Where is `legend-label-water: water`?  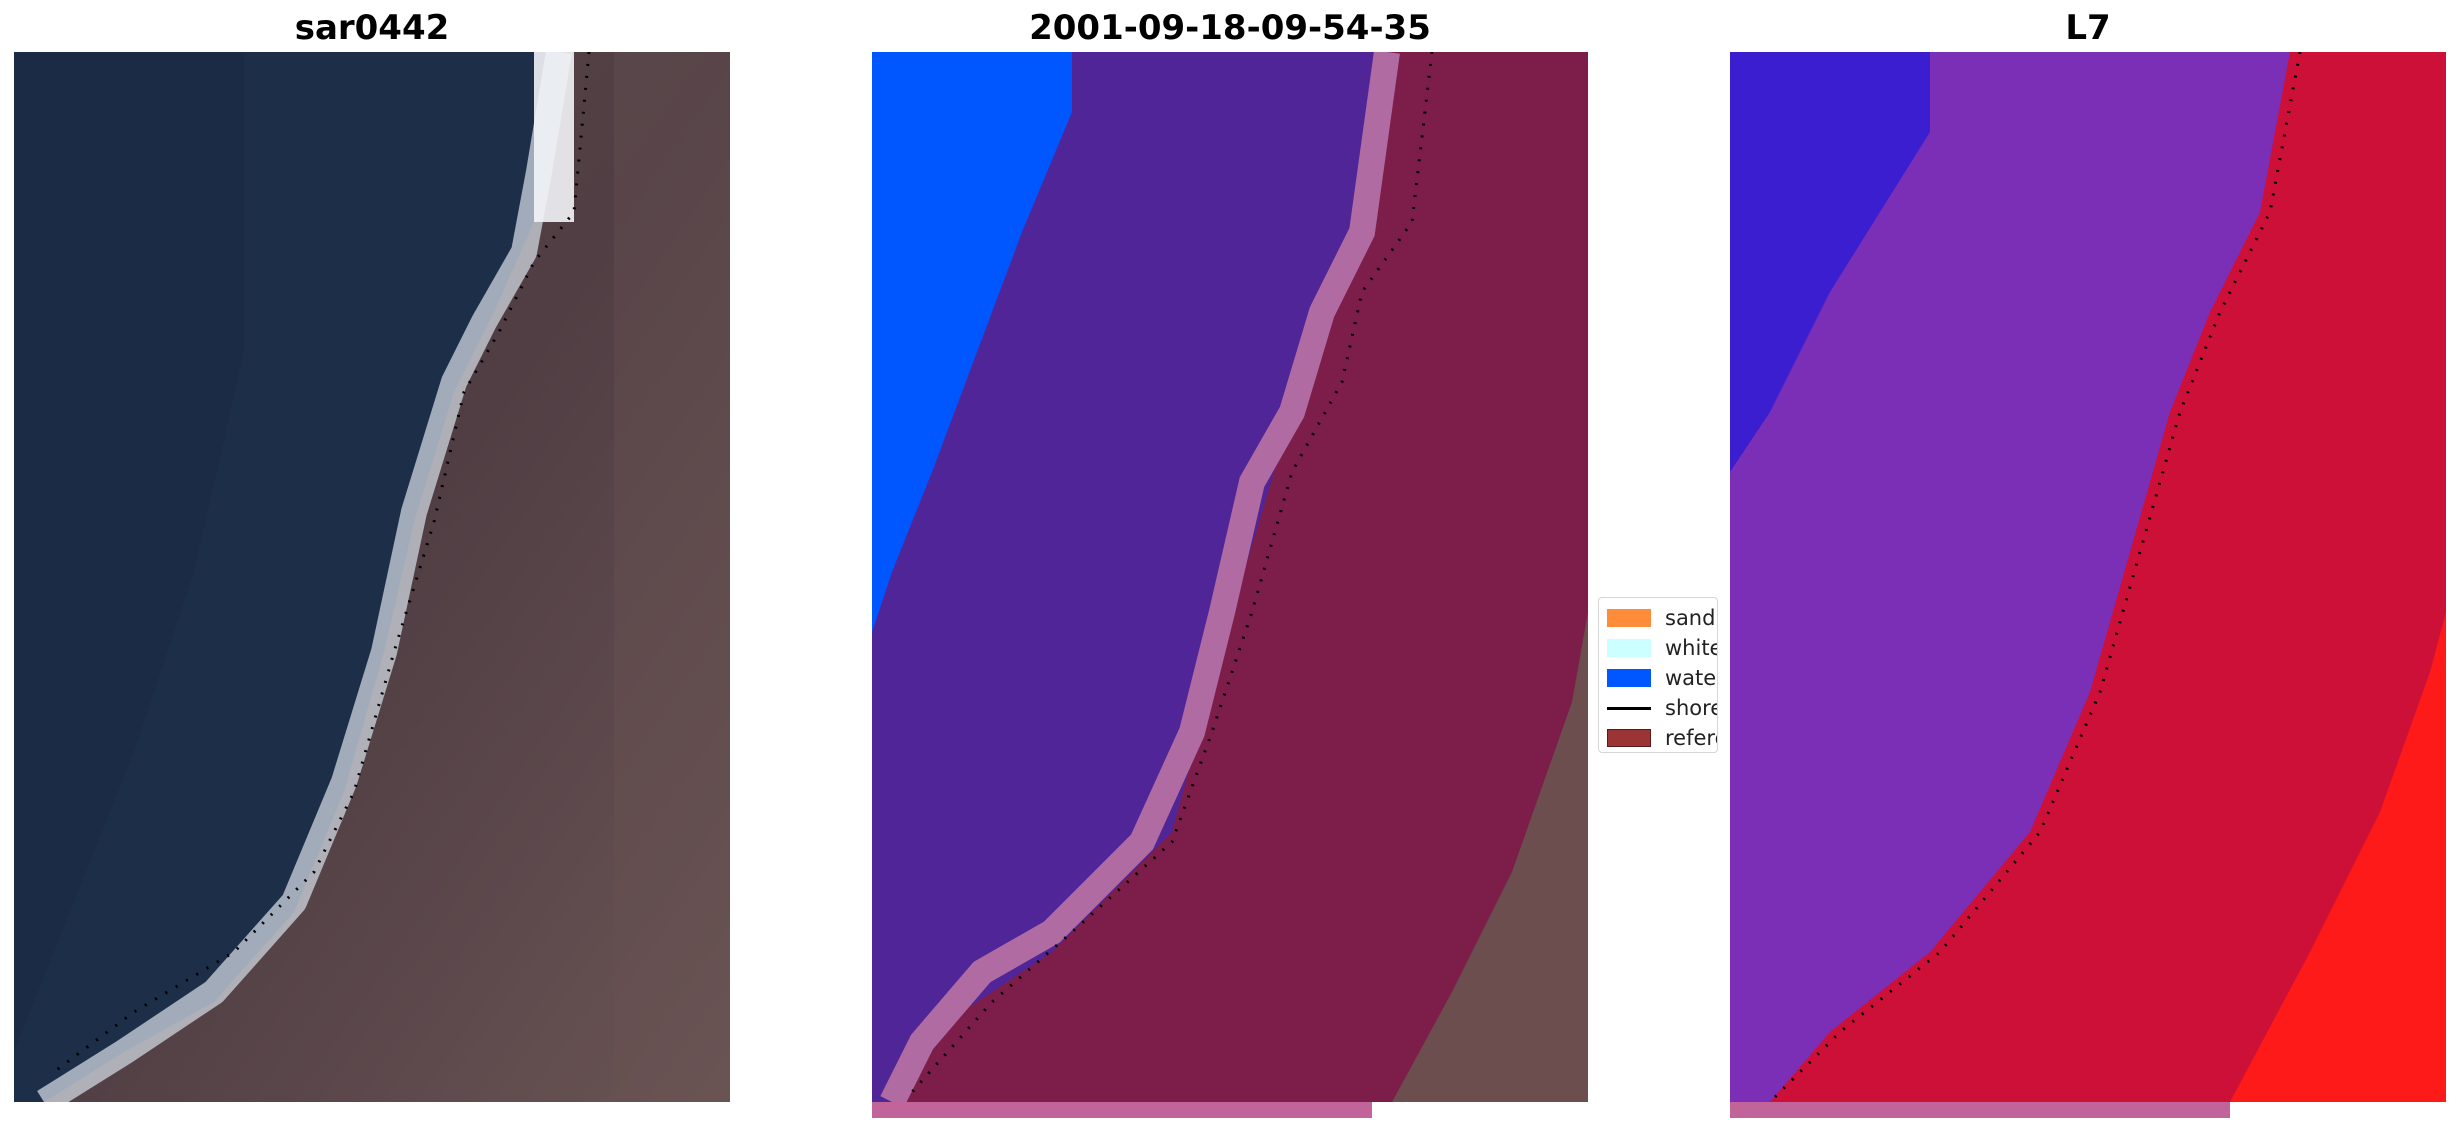 legend-label-water: water is located at coordinates (1691, 678).